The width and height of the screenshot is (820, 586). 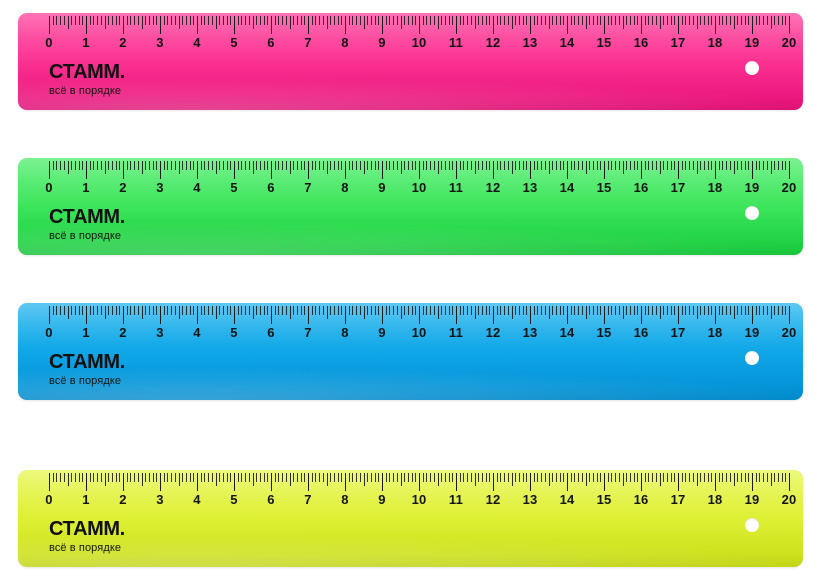 What do you see at coordinates (456, 499) in the screenshot?
I see `scale-number-11: 11` at bounding box center [456, 499].